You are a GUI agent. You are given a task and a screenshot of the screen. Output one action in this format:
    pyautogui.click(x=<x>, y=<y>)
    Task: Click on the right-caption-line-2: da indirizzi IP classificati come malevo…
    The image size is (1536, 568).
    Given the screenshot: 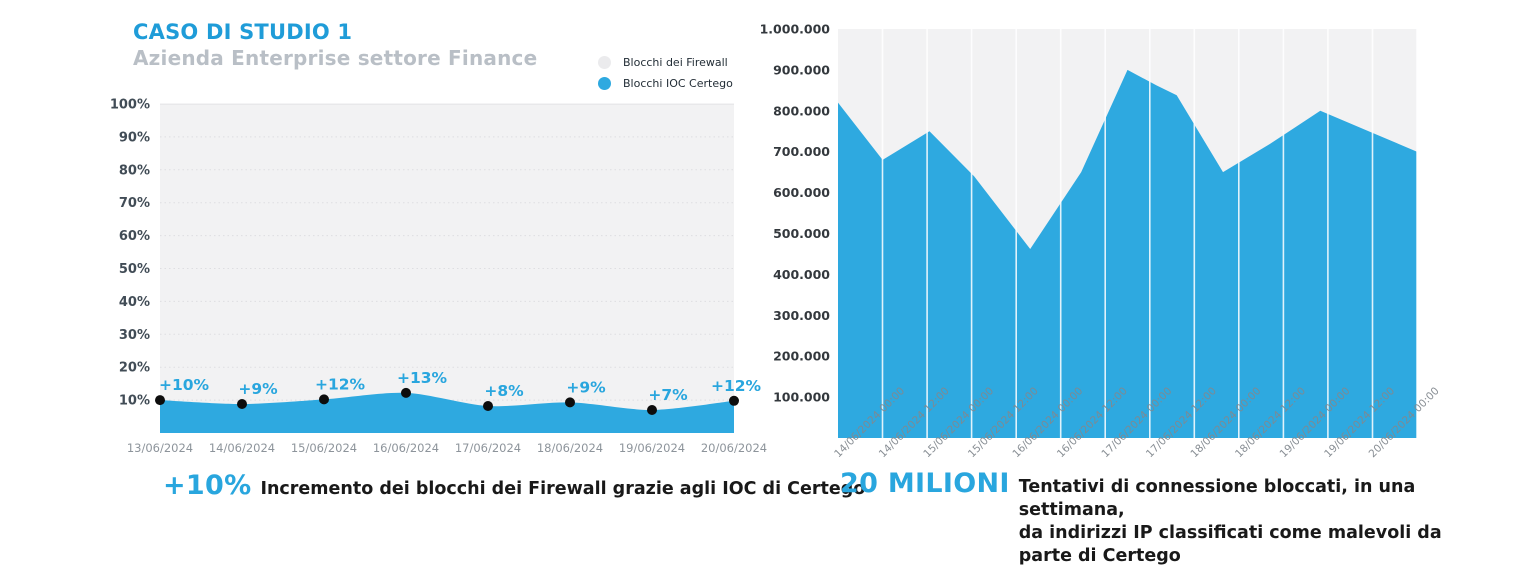 What is the action you would take?
    pyautogui.click(x=1230, y=545)
    